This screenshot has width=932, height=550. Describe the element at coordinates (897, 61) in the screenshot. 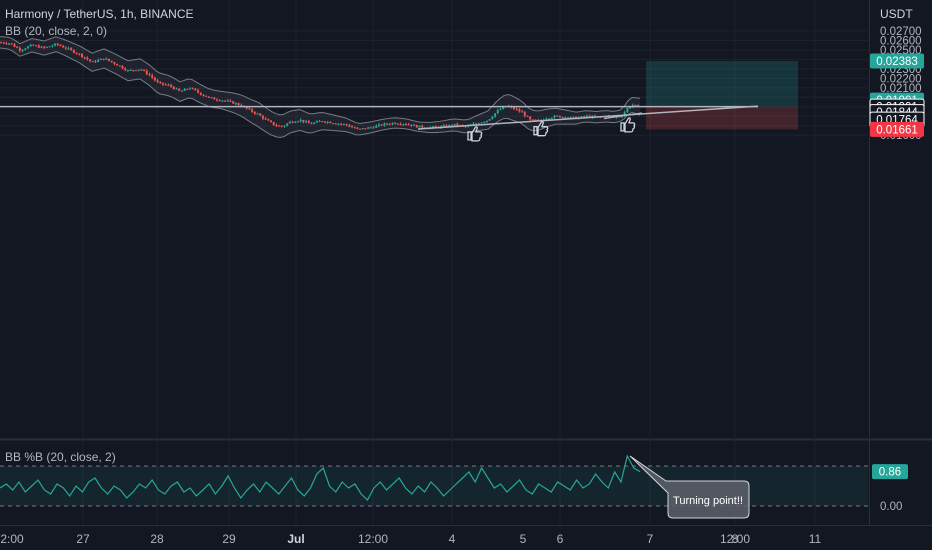

I see `price-label-box` at that location.